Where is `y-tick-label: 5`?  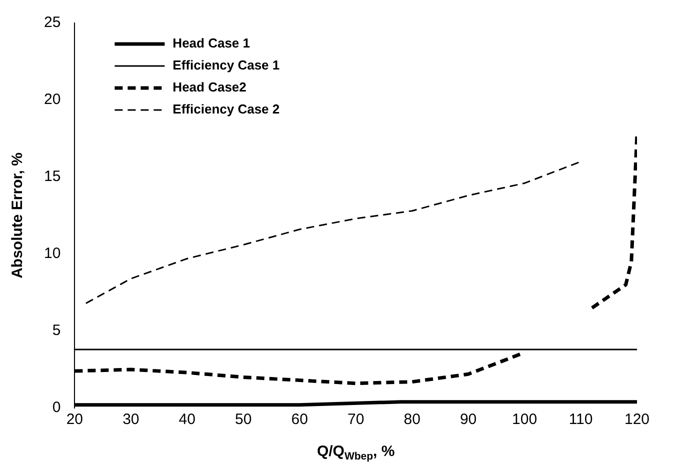 y-tick-label: 5 is located at coordinates (56, 331).